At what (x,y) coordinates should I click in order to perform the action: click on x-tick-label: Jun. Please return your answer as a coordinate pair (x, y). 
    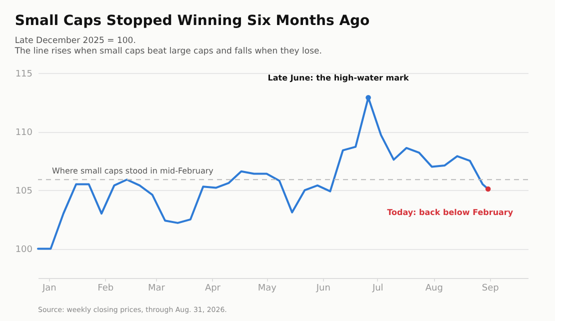
    Looking at the image, I should click on (322, 289).